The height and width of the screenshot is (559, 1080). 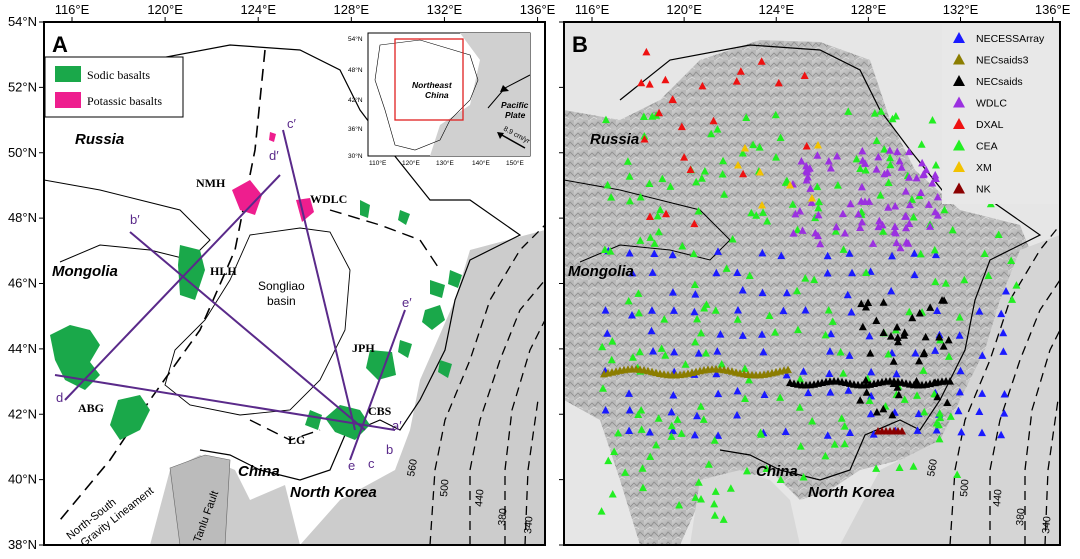 What do you see at coordinates (259, 471) in the screenshot?
I see `label-china-a: China` at bounding box center [259, 471].